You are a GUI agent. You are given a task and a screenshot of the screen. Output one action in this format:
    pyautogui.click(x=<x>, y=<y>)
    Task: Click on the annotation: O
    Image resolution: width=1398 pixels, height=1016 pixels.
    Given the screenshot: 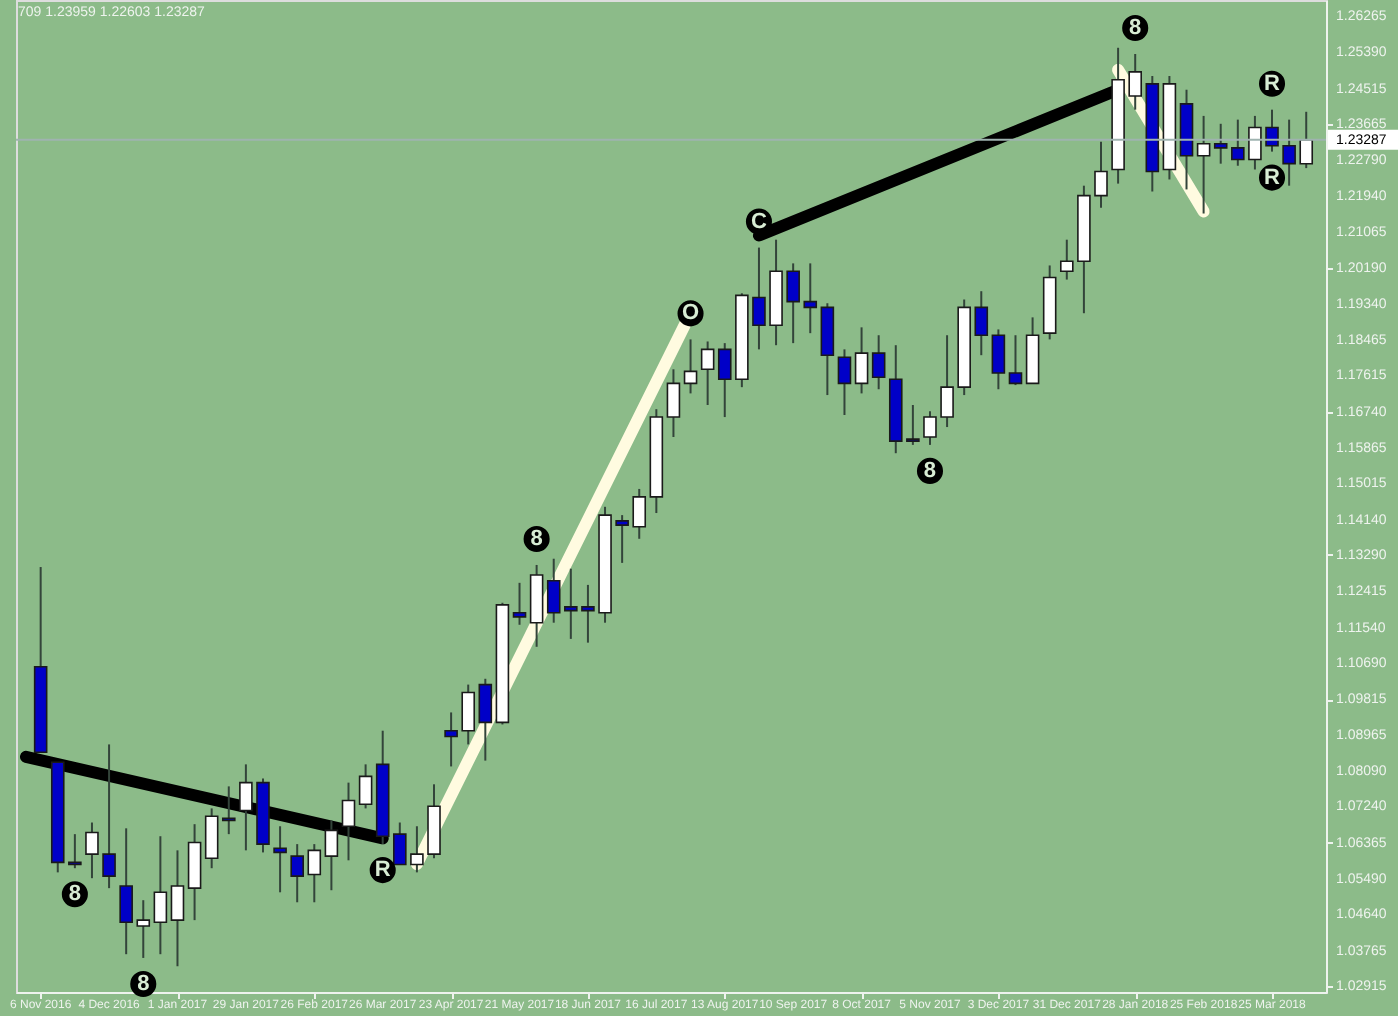 What is the action you would take?
    pyautogui.click(x=690, y=313)
    